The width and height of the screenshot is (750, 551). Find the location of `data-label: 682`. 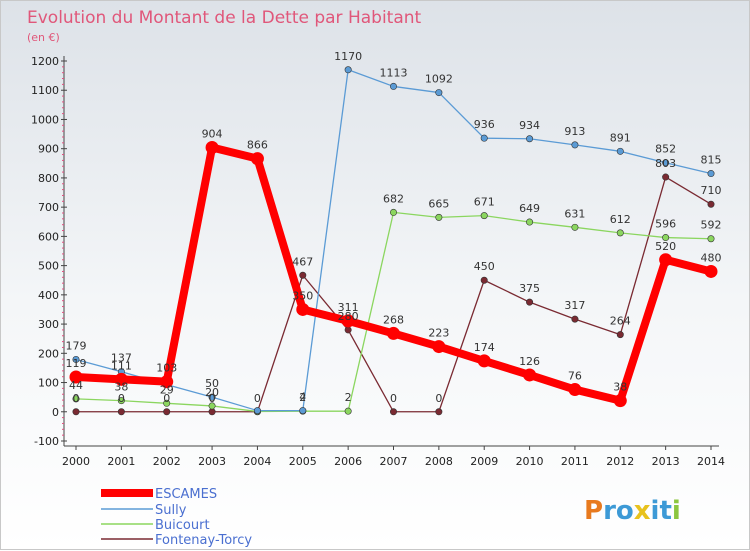

data-label: 682 is located at coordinates (393, 198).